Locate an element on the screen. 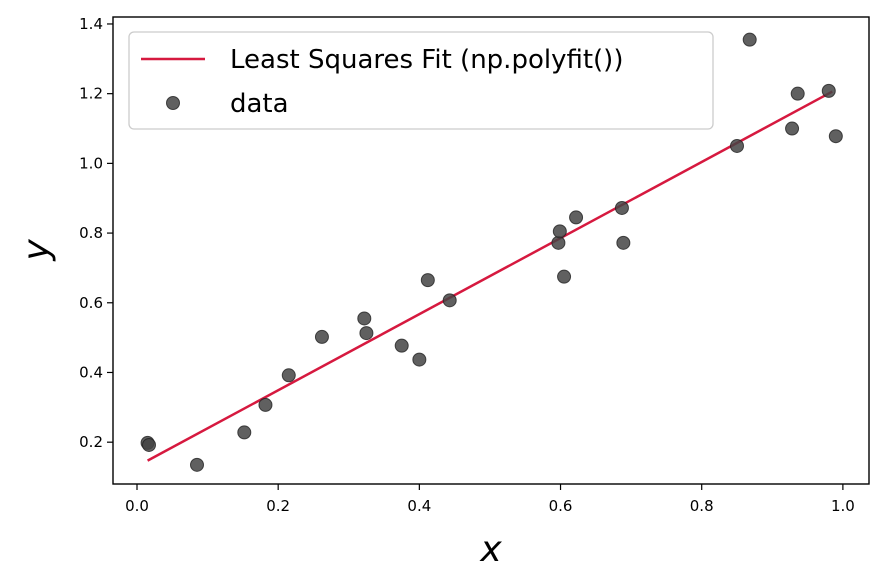 Image resolution: width=884 pixels, height=584 pixels. x-tick-label: 0.4 is located at coordinates (419, 506).